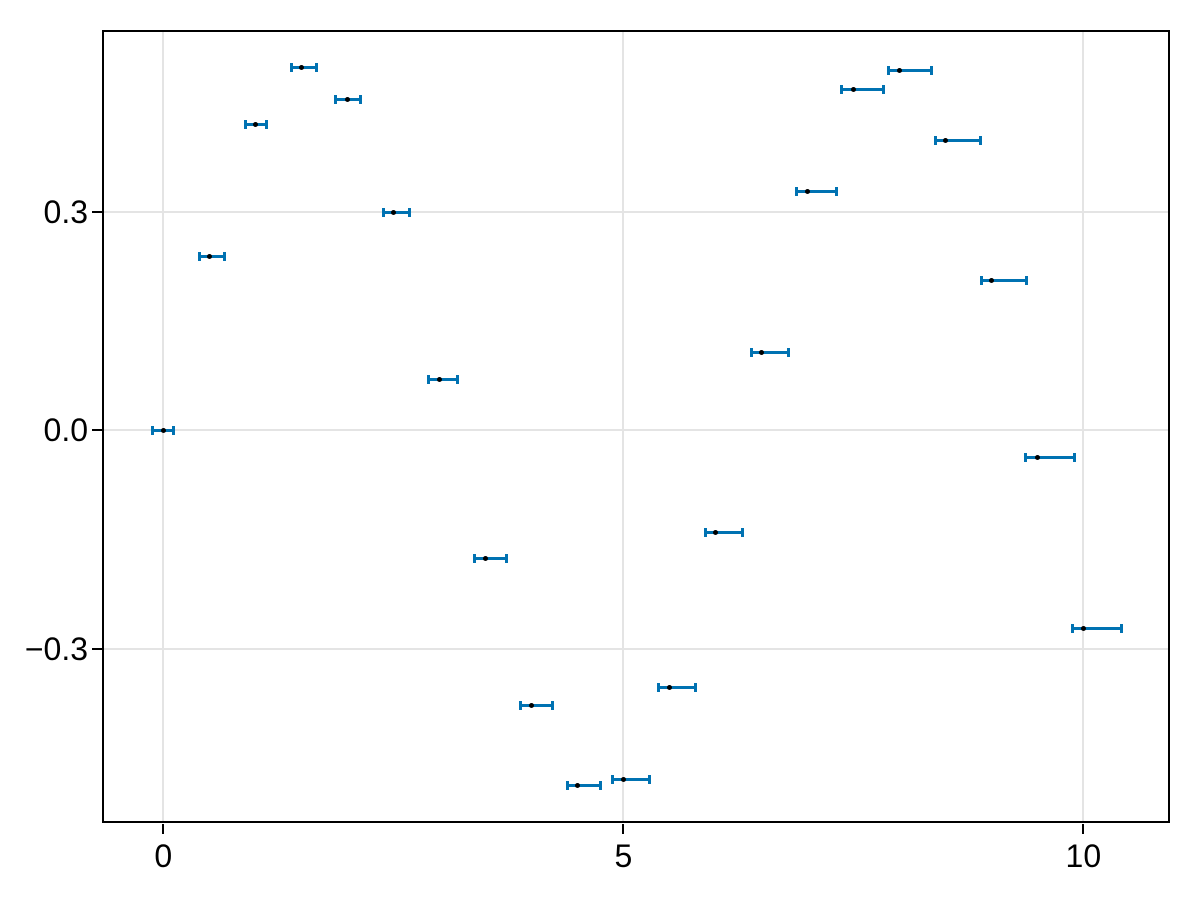  What do you see at coordinates (65, 212) in the screenshot?
I see `y-axis-tick-label: 0.3` at bounding box center [65, 212].